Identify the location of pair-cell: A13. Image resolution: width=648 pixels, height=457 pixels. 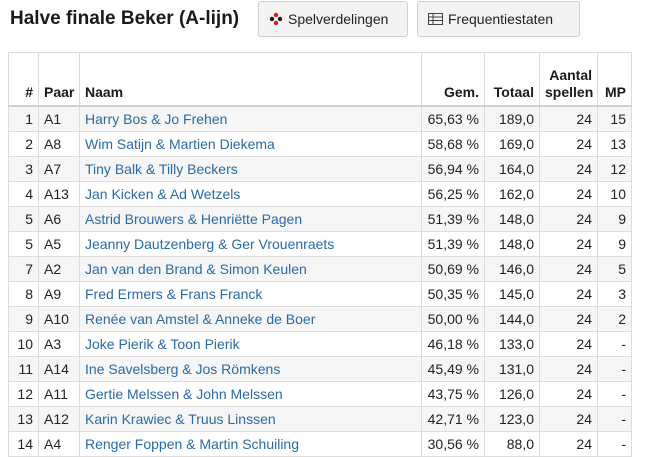
(59, 194).